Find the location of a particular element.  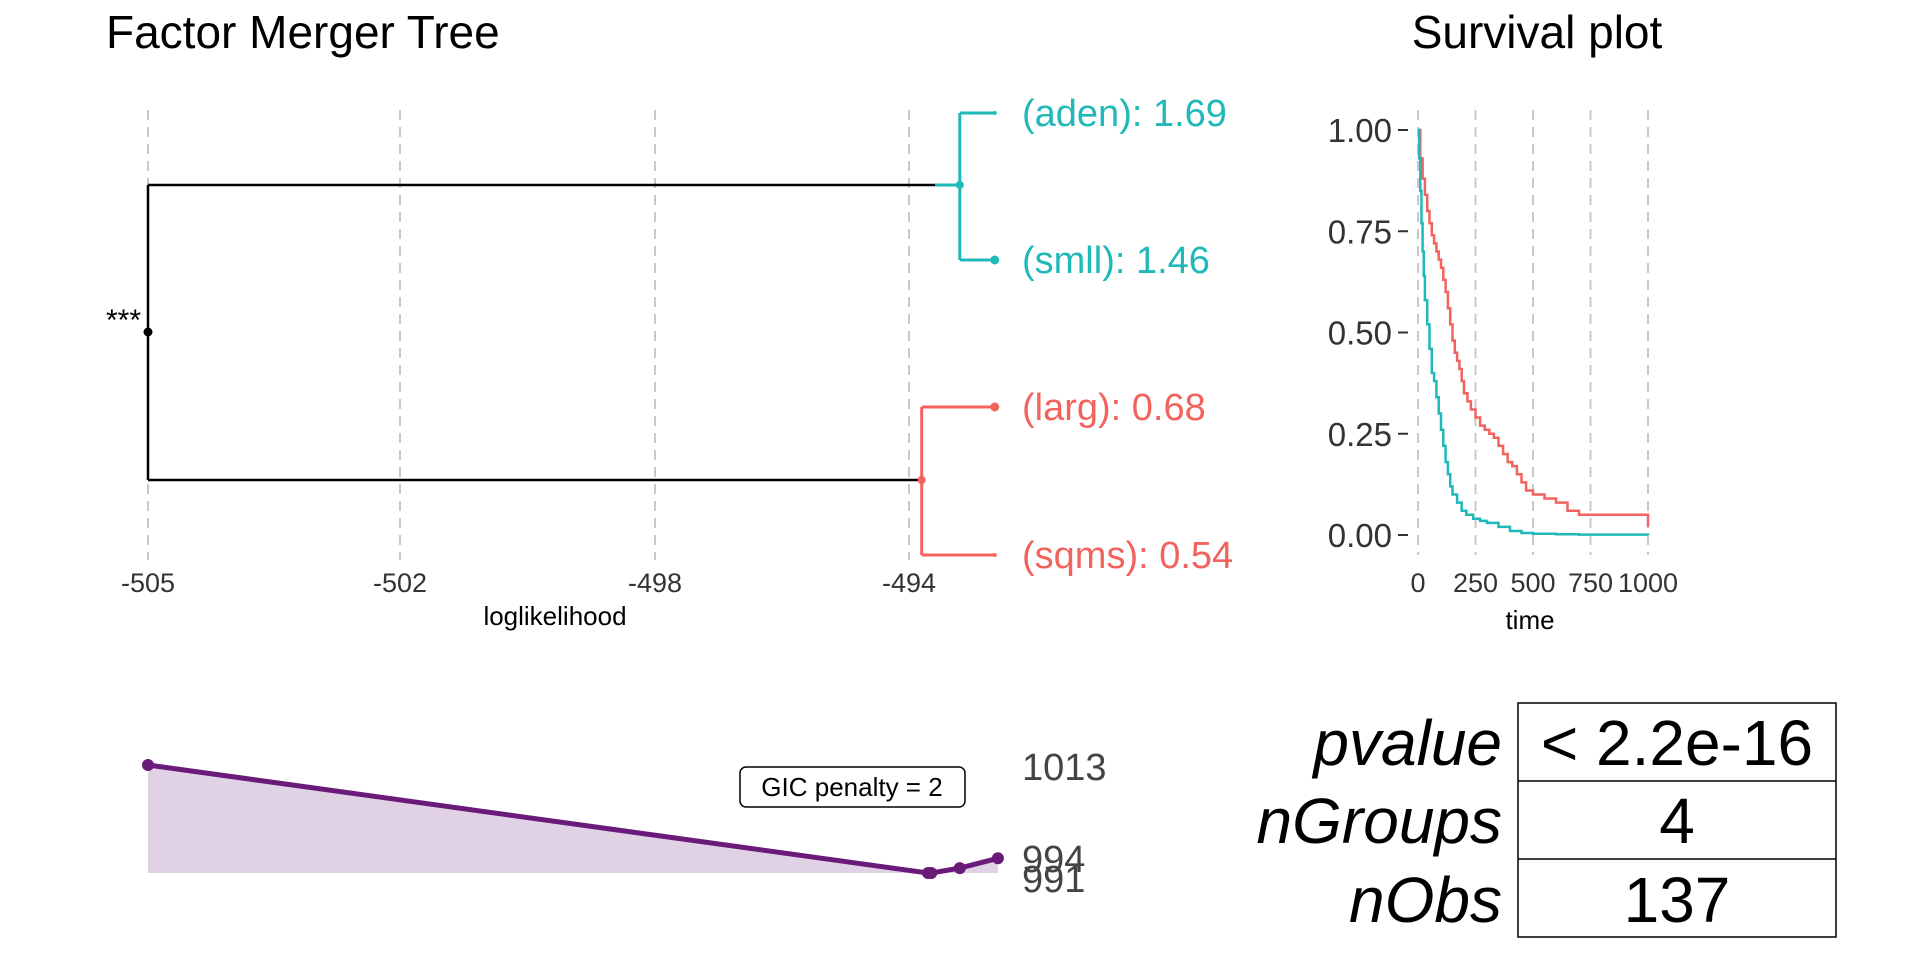

stat-label-ngroups: nGroups is located at coordinates (1379, 821).